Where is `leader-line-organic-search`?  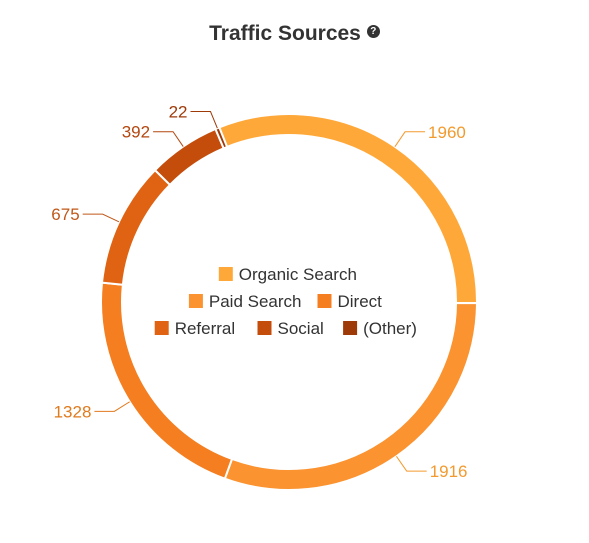
leader-line-organic-search is located at coordinates (410, 139).